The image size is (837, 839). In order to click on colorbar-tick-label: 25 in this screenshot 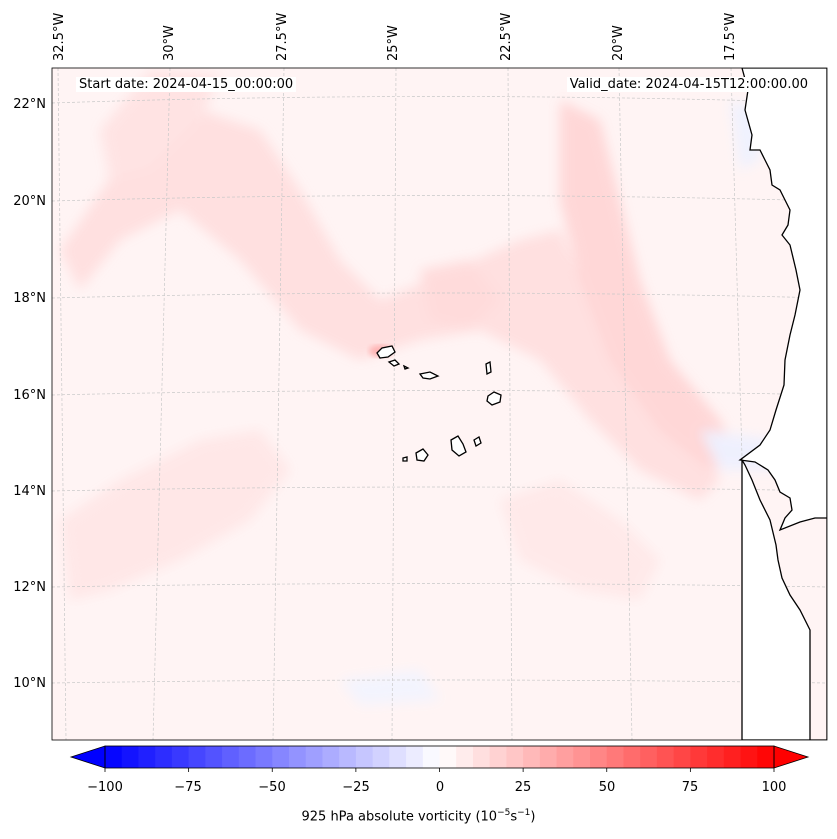, I will do `click(523, 787)`.